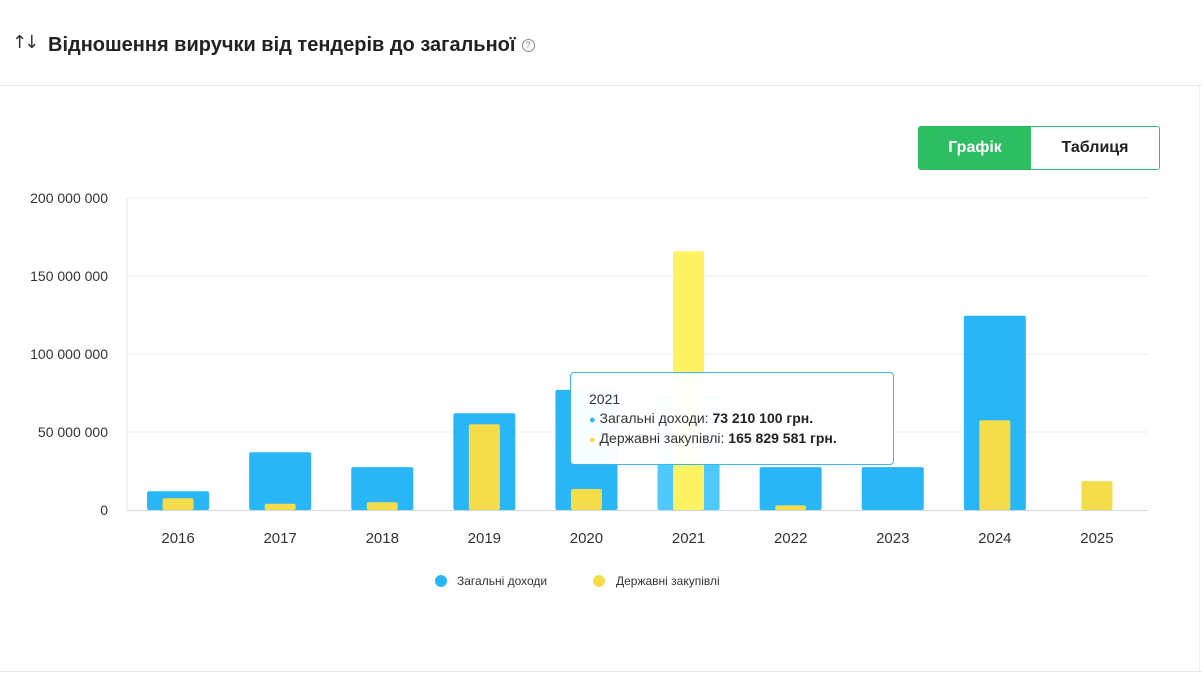  I want to click on bar-gov-2022, so click(791, 507).